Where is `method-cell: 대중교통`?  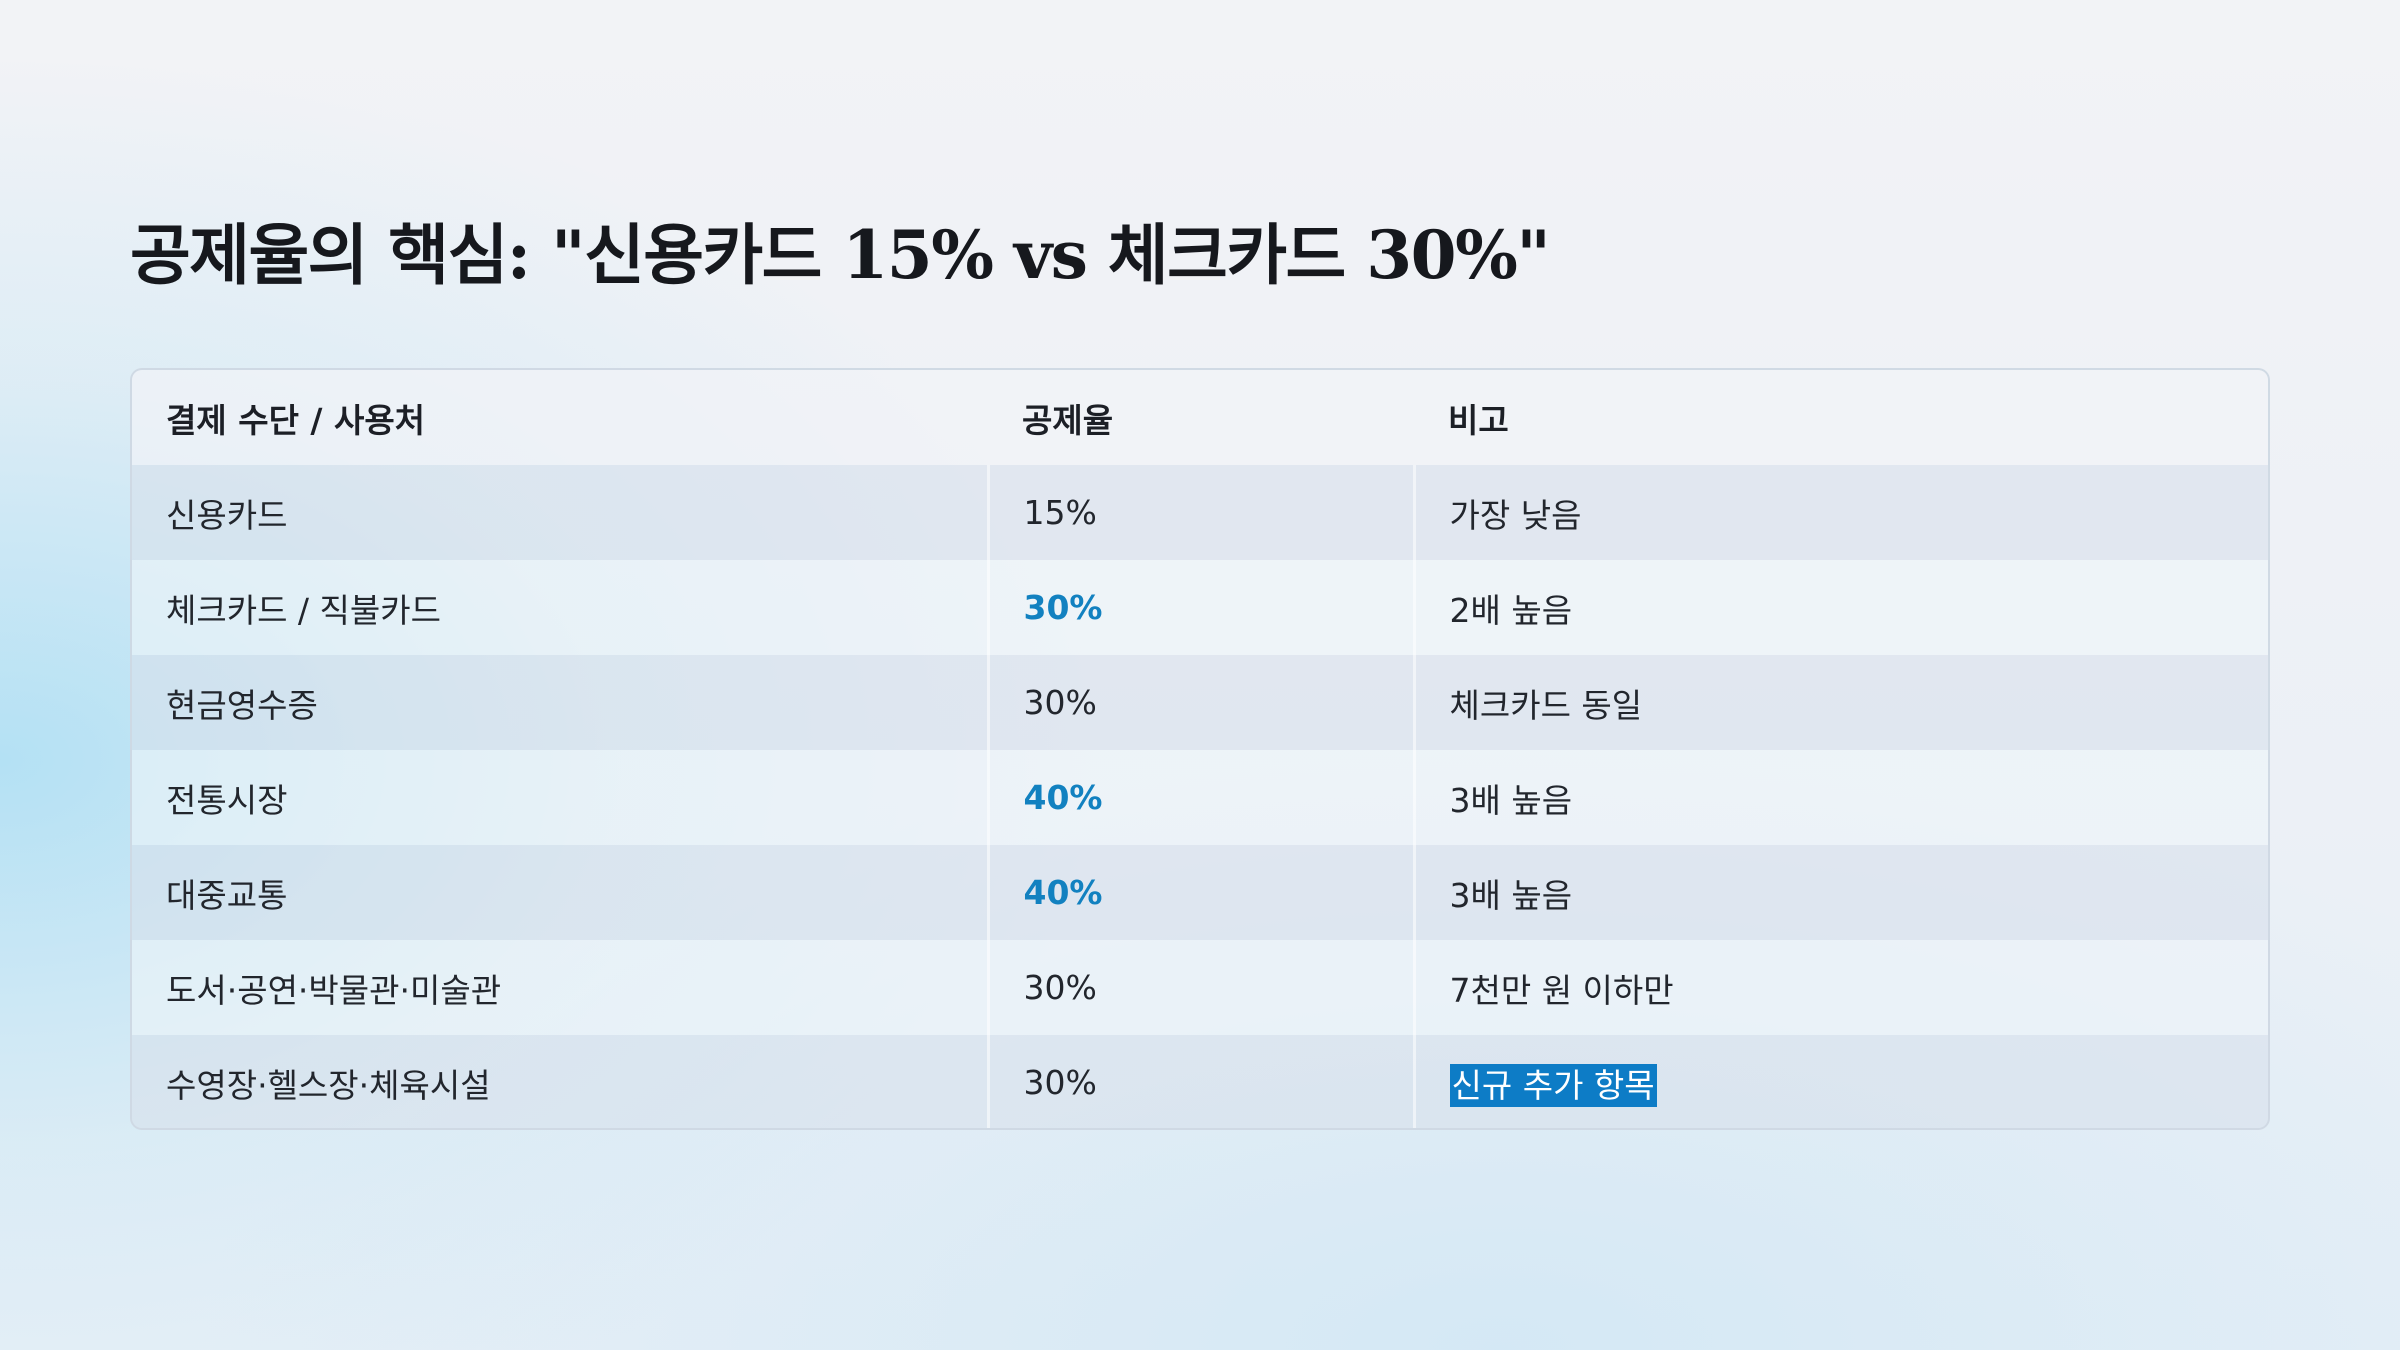
method-cell: 대중교통 is located at coordinates (560, 892).